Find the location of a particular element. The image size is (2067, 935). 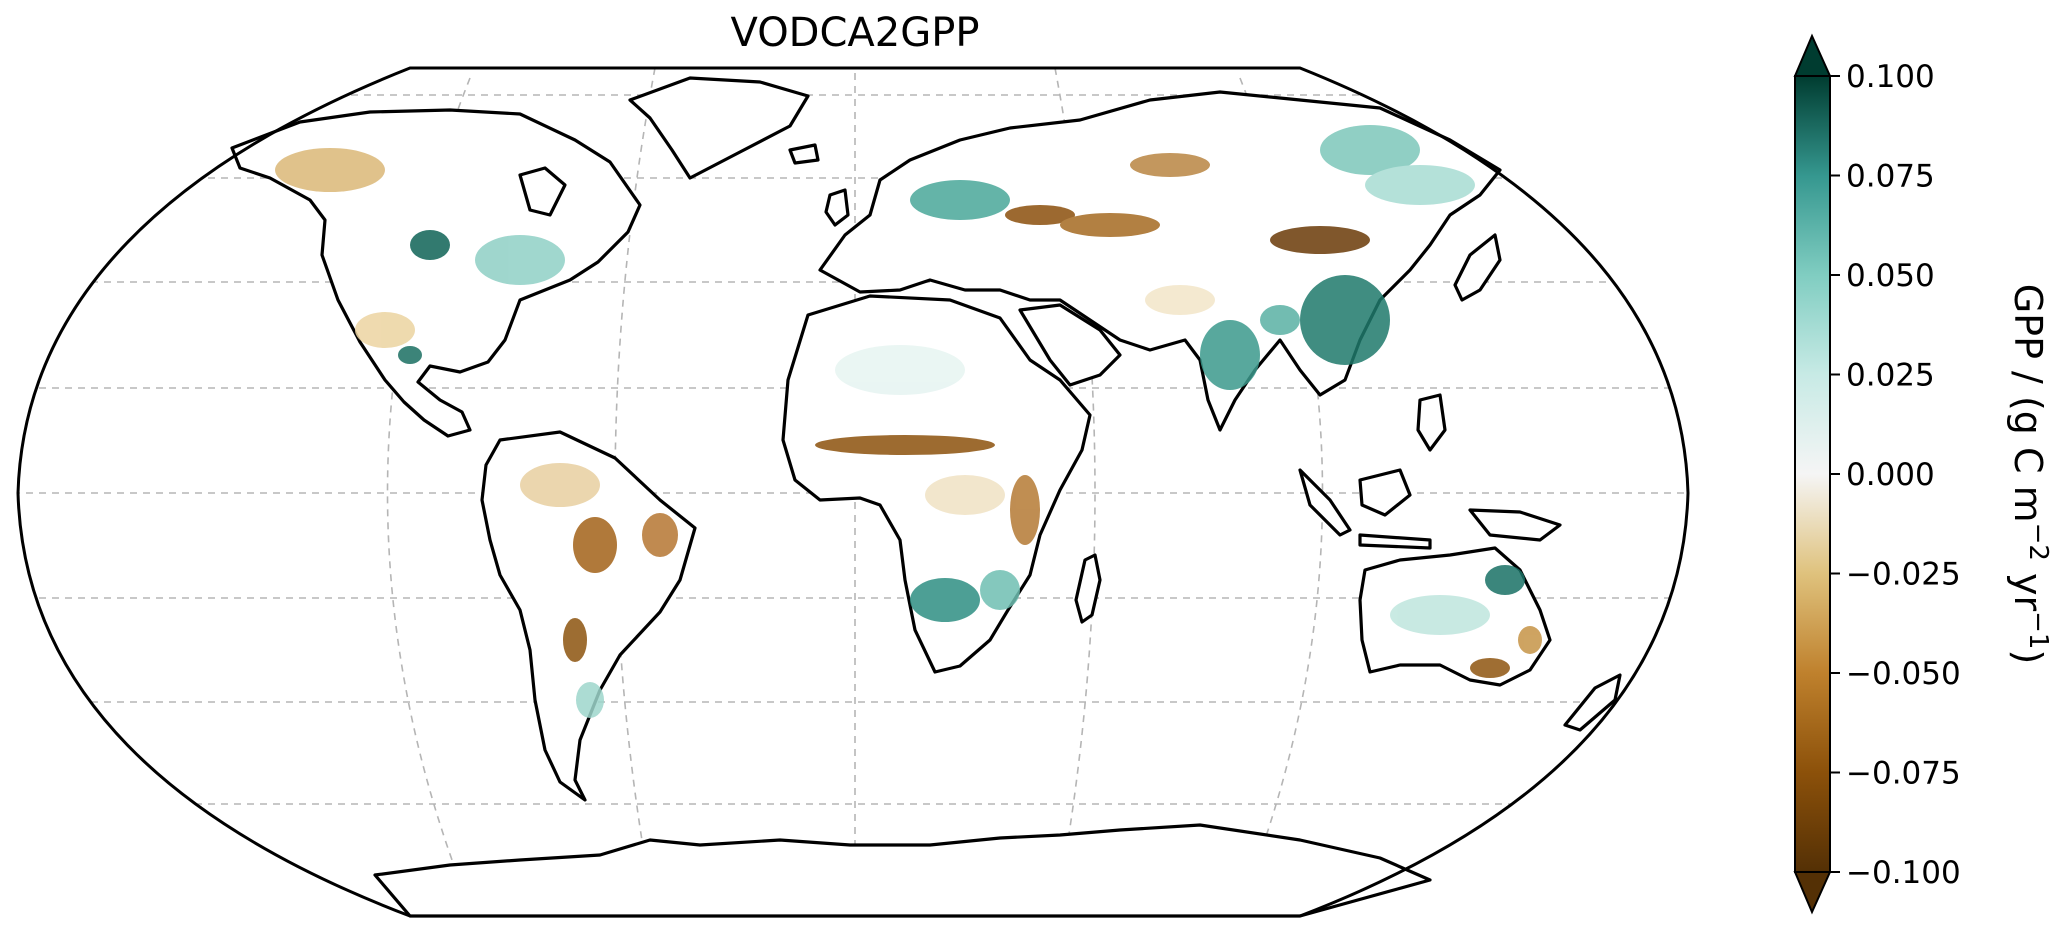

colorbar-tick-label: 0.050 is located at coordinates (1890, 276).